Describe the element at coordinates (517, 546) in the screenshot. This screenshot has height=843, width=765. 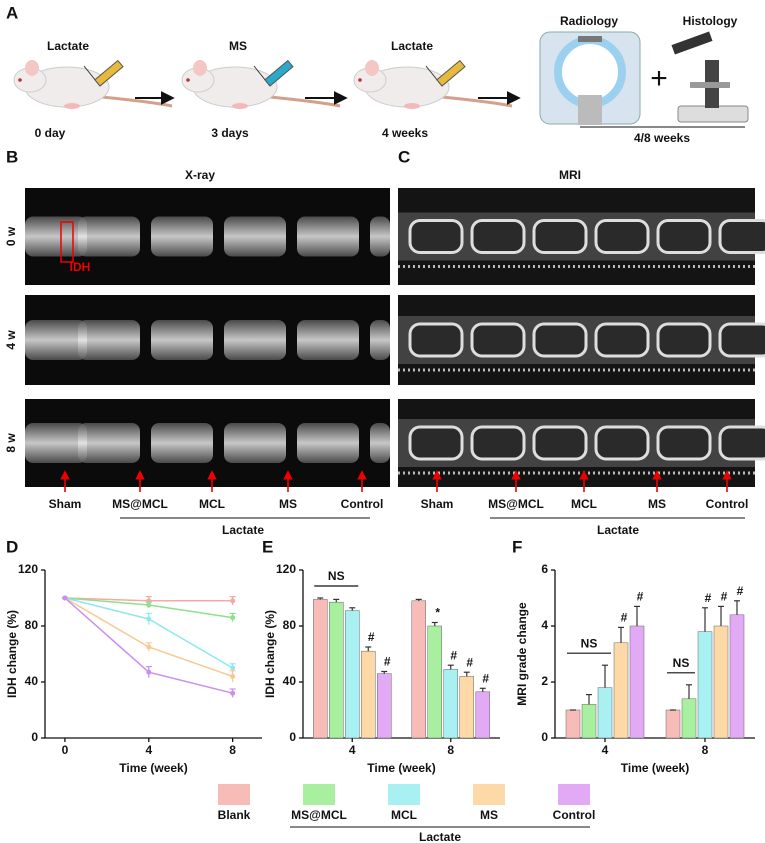
I see `panel-label: F` at that location.